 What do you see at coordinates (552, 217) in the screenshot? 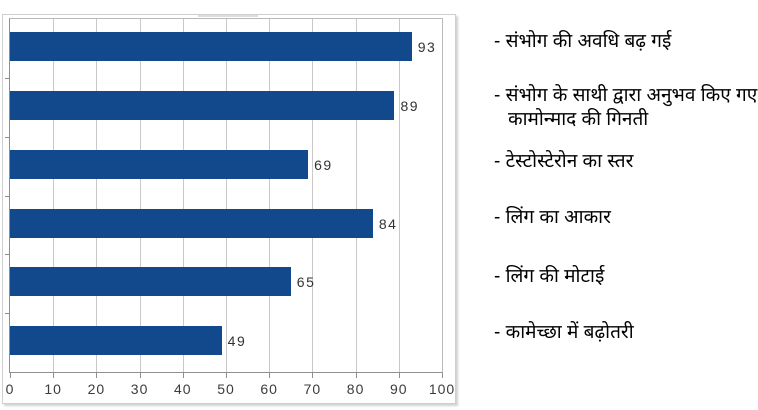
I see `category-label-4: - लिंग का आकार` at bounding box center [552, 217].